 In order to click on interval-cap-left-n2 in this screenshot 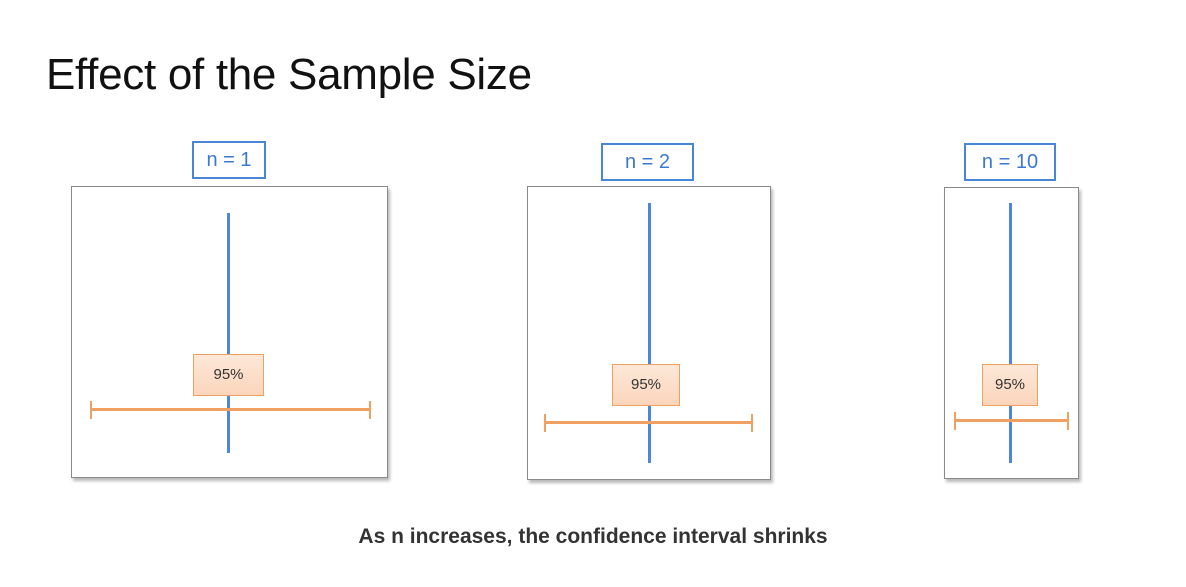, I will do `click(545, 423)`.